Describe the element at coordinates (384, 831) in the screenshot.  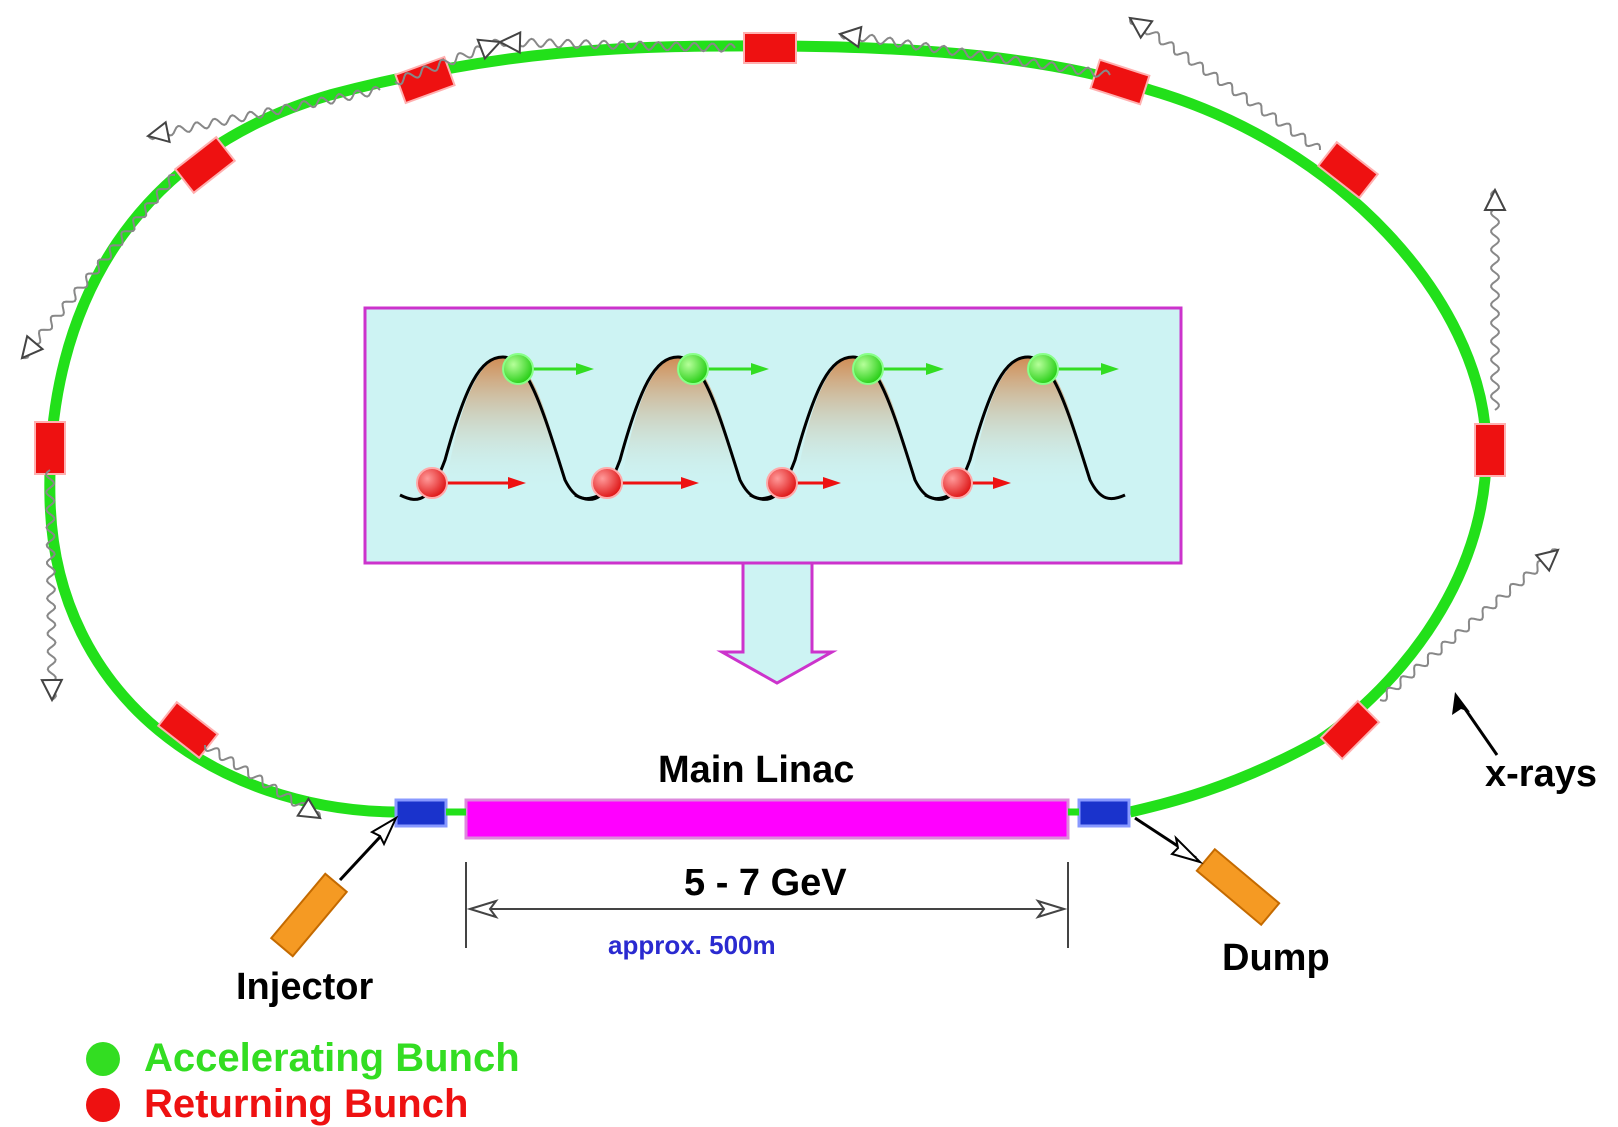
I see `injector-arrowhead` at that location.